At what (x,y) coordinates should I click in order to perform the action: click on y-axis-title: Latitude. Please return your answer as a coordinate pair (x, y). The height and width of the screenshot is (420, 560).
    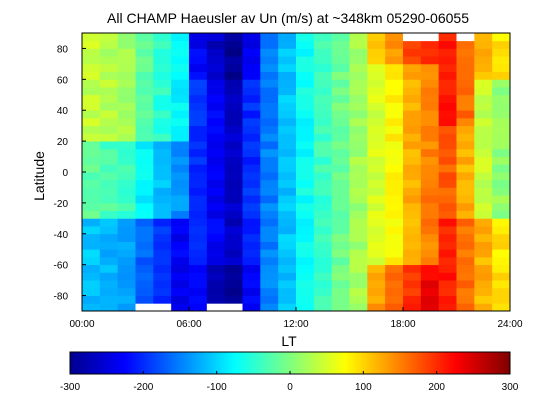
    Looking at the image, I should click on (39, 176).